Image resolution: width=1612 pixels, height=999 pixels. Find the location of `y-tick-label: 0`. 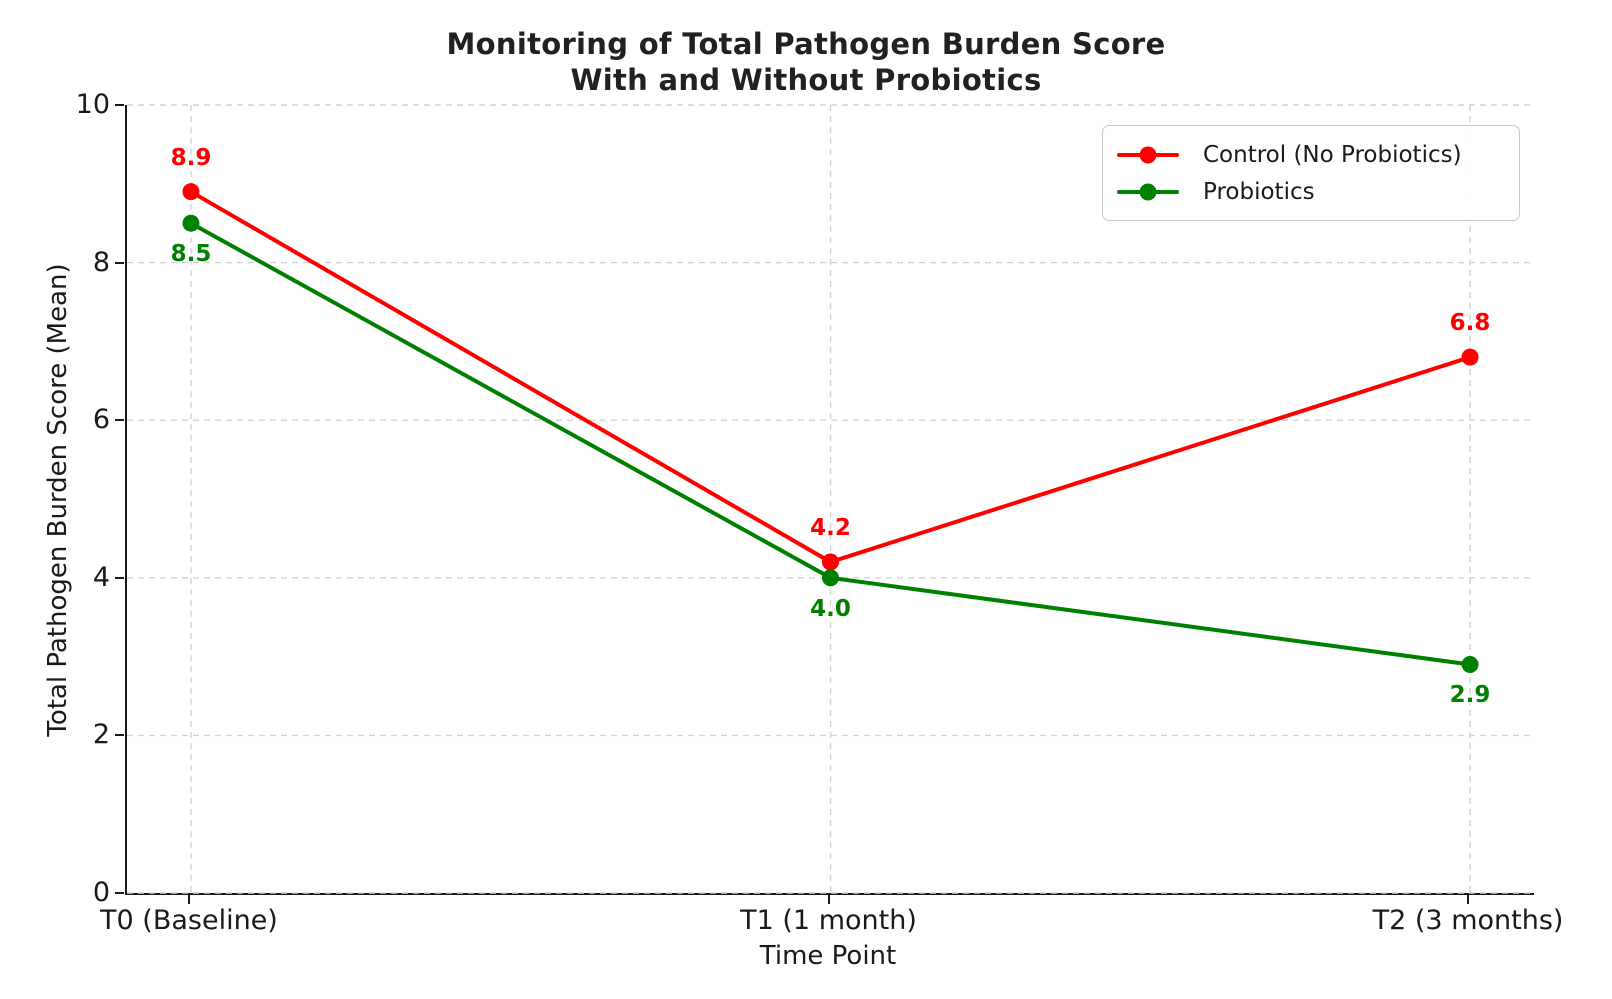

y-tick-label: 0 is located at coordinates (101, 892).